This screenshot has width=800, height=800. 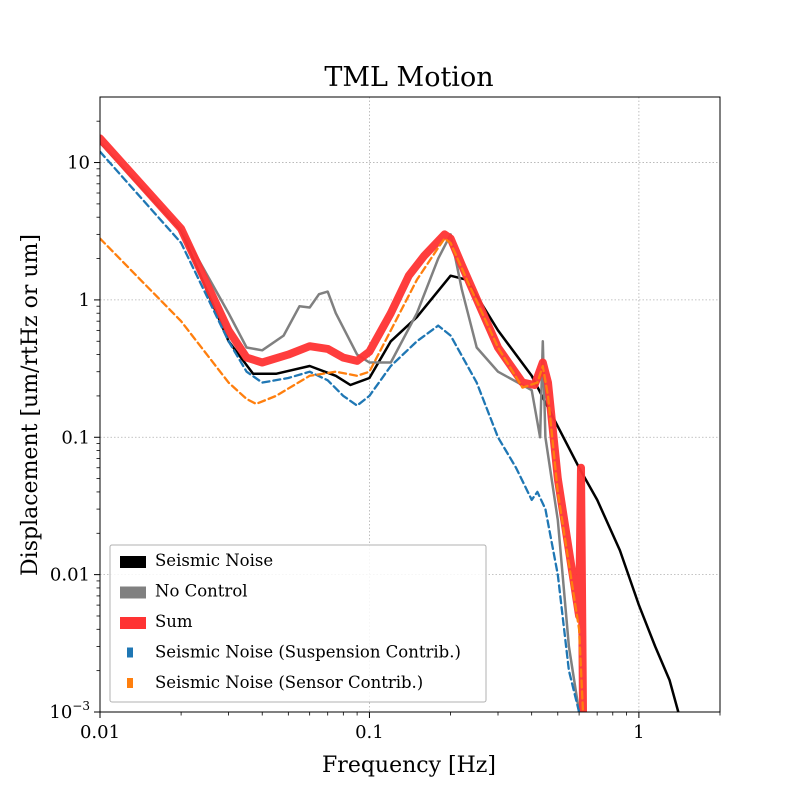 I want to click on y-axis-label: Displacement [um/rtHz or um], so click(x=30, y=405).